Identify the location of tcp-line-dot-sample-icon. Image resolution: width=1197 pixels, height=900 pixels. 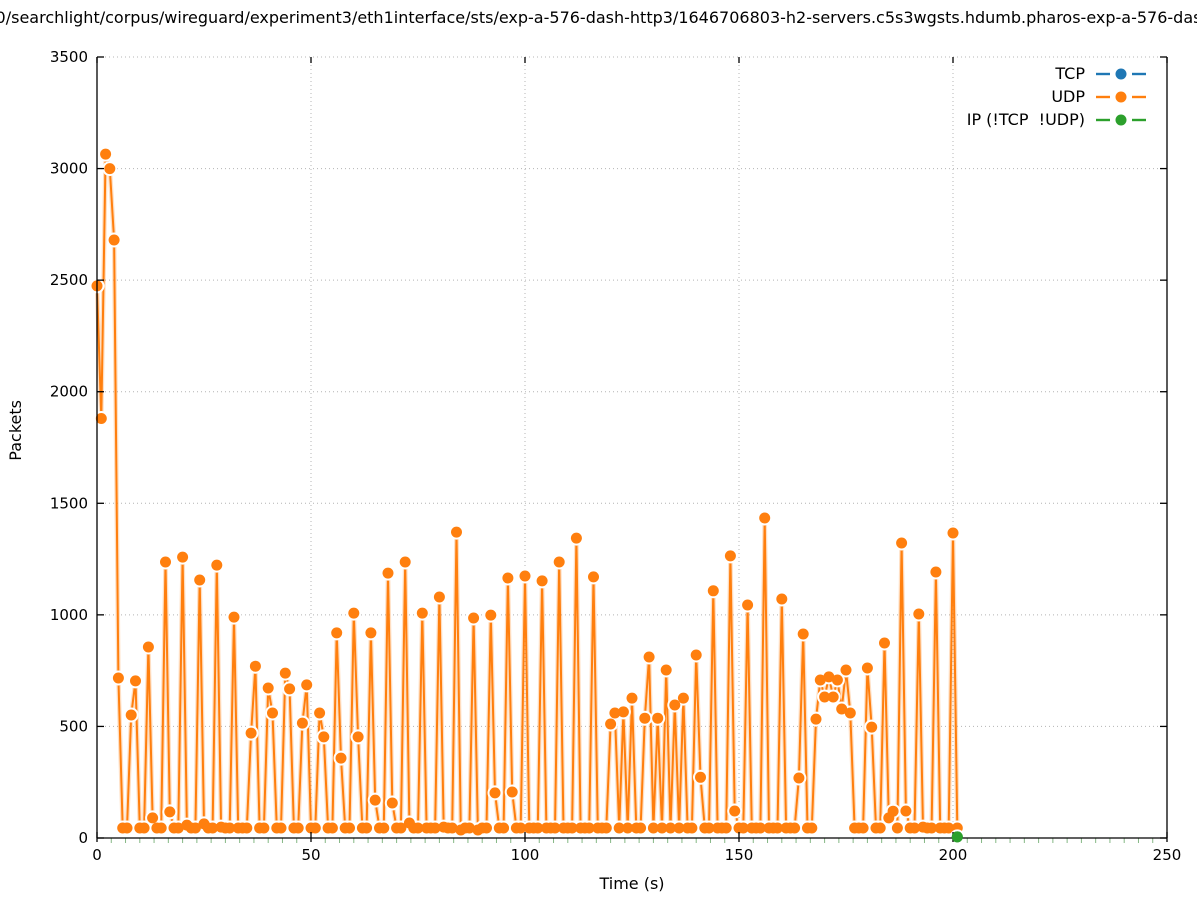
(1121, 73).